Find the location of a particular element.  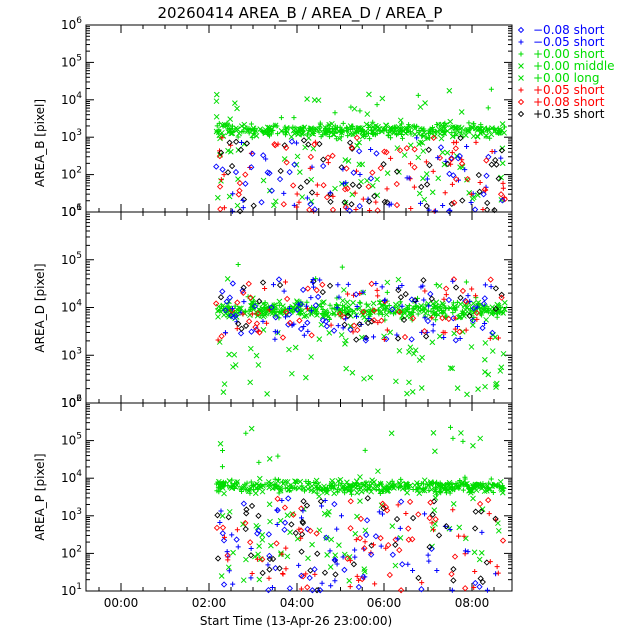

legend-item: +0.05 short is located at coordinates (561, 90).